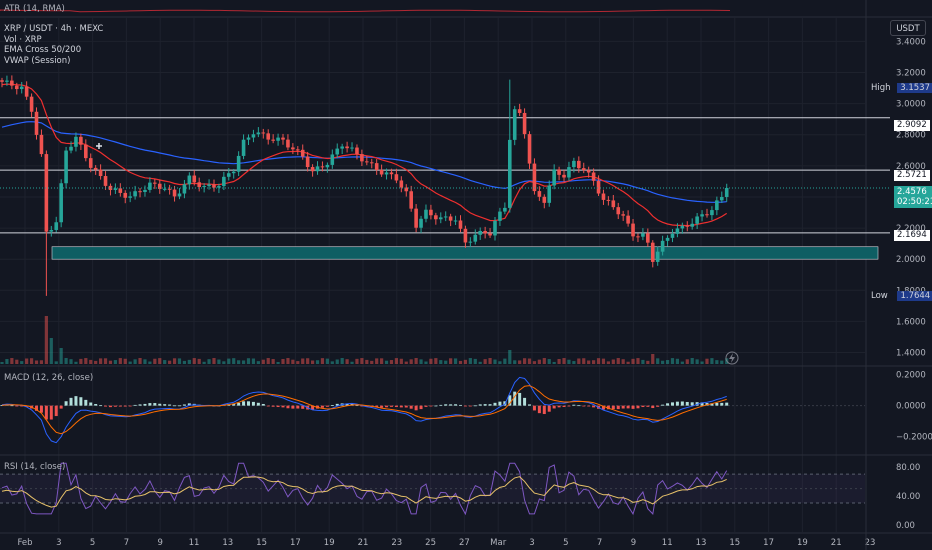 This screenshot has height=550, width=932. I want to click on rsi-ma-line, so click(364, 492).